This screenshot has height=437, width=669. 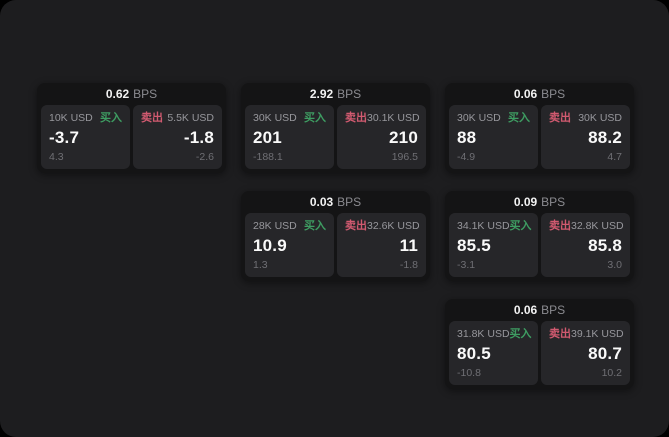 I want to click on quote-column-1: 0.62 BPS 10K USD 买入 -3.7 4.3 卖出 5.5K USD, so click(x=131, y=128).